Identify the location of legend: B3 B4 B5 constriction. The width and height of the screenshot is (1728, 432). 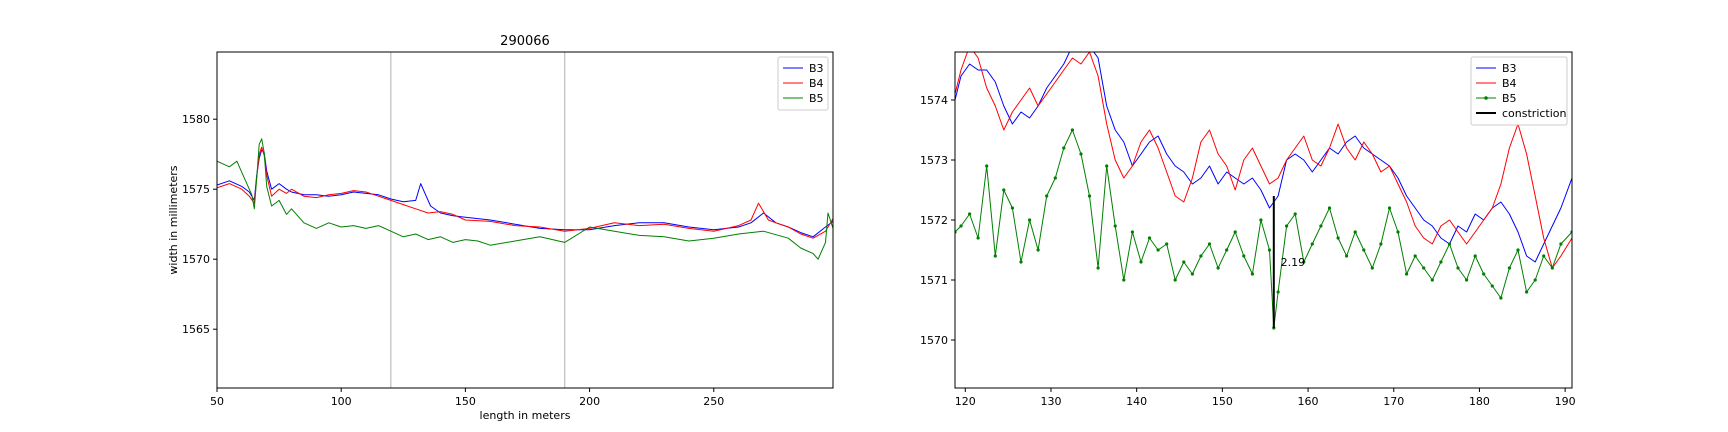
(1519, 91).